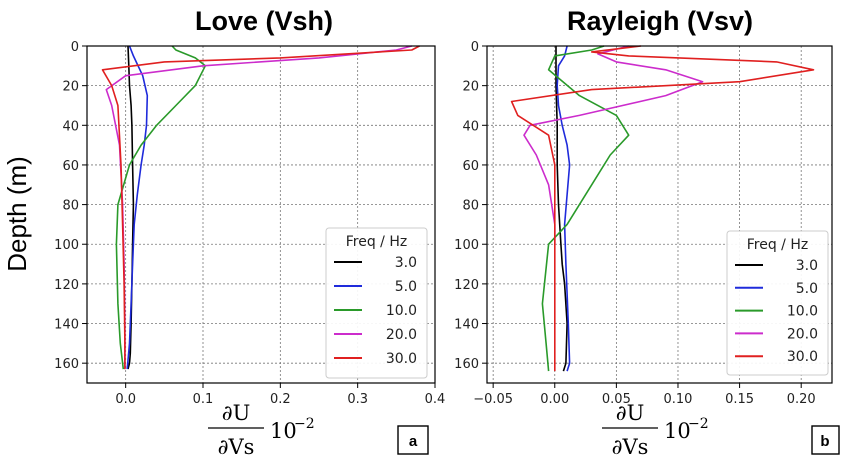 Image resolution: width=842 pixels, height=465 pixels. What do you see at coordinates (801, 399) in the screenshot?
I see `x-tick-label: 0.20` at bounding box center [801, 399].